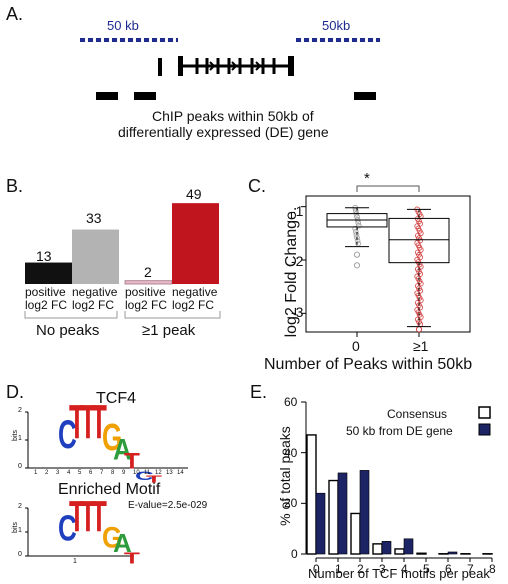 This screenshot has width=508, height=584. I want to click on panel-a-caption-line2: differentially expressed (DE) gene, so click(223, 132).